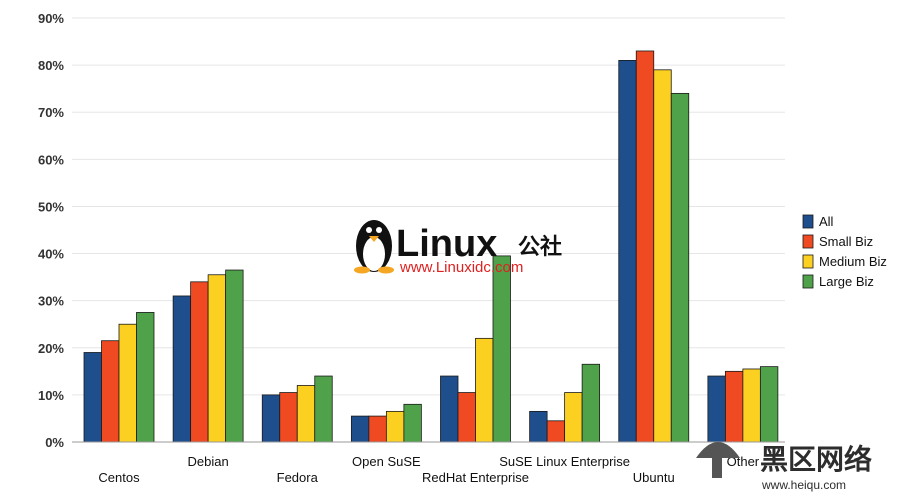 This screenshot has width=919, height=496. I want to click on linux-watermark: Linux 公社 www.Linuxidc.com, so click(458, 248).